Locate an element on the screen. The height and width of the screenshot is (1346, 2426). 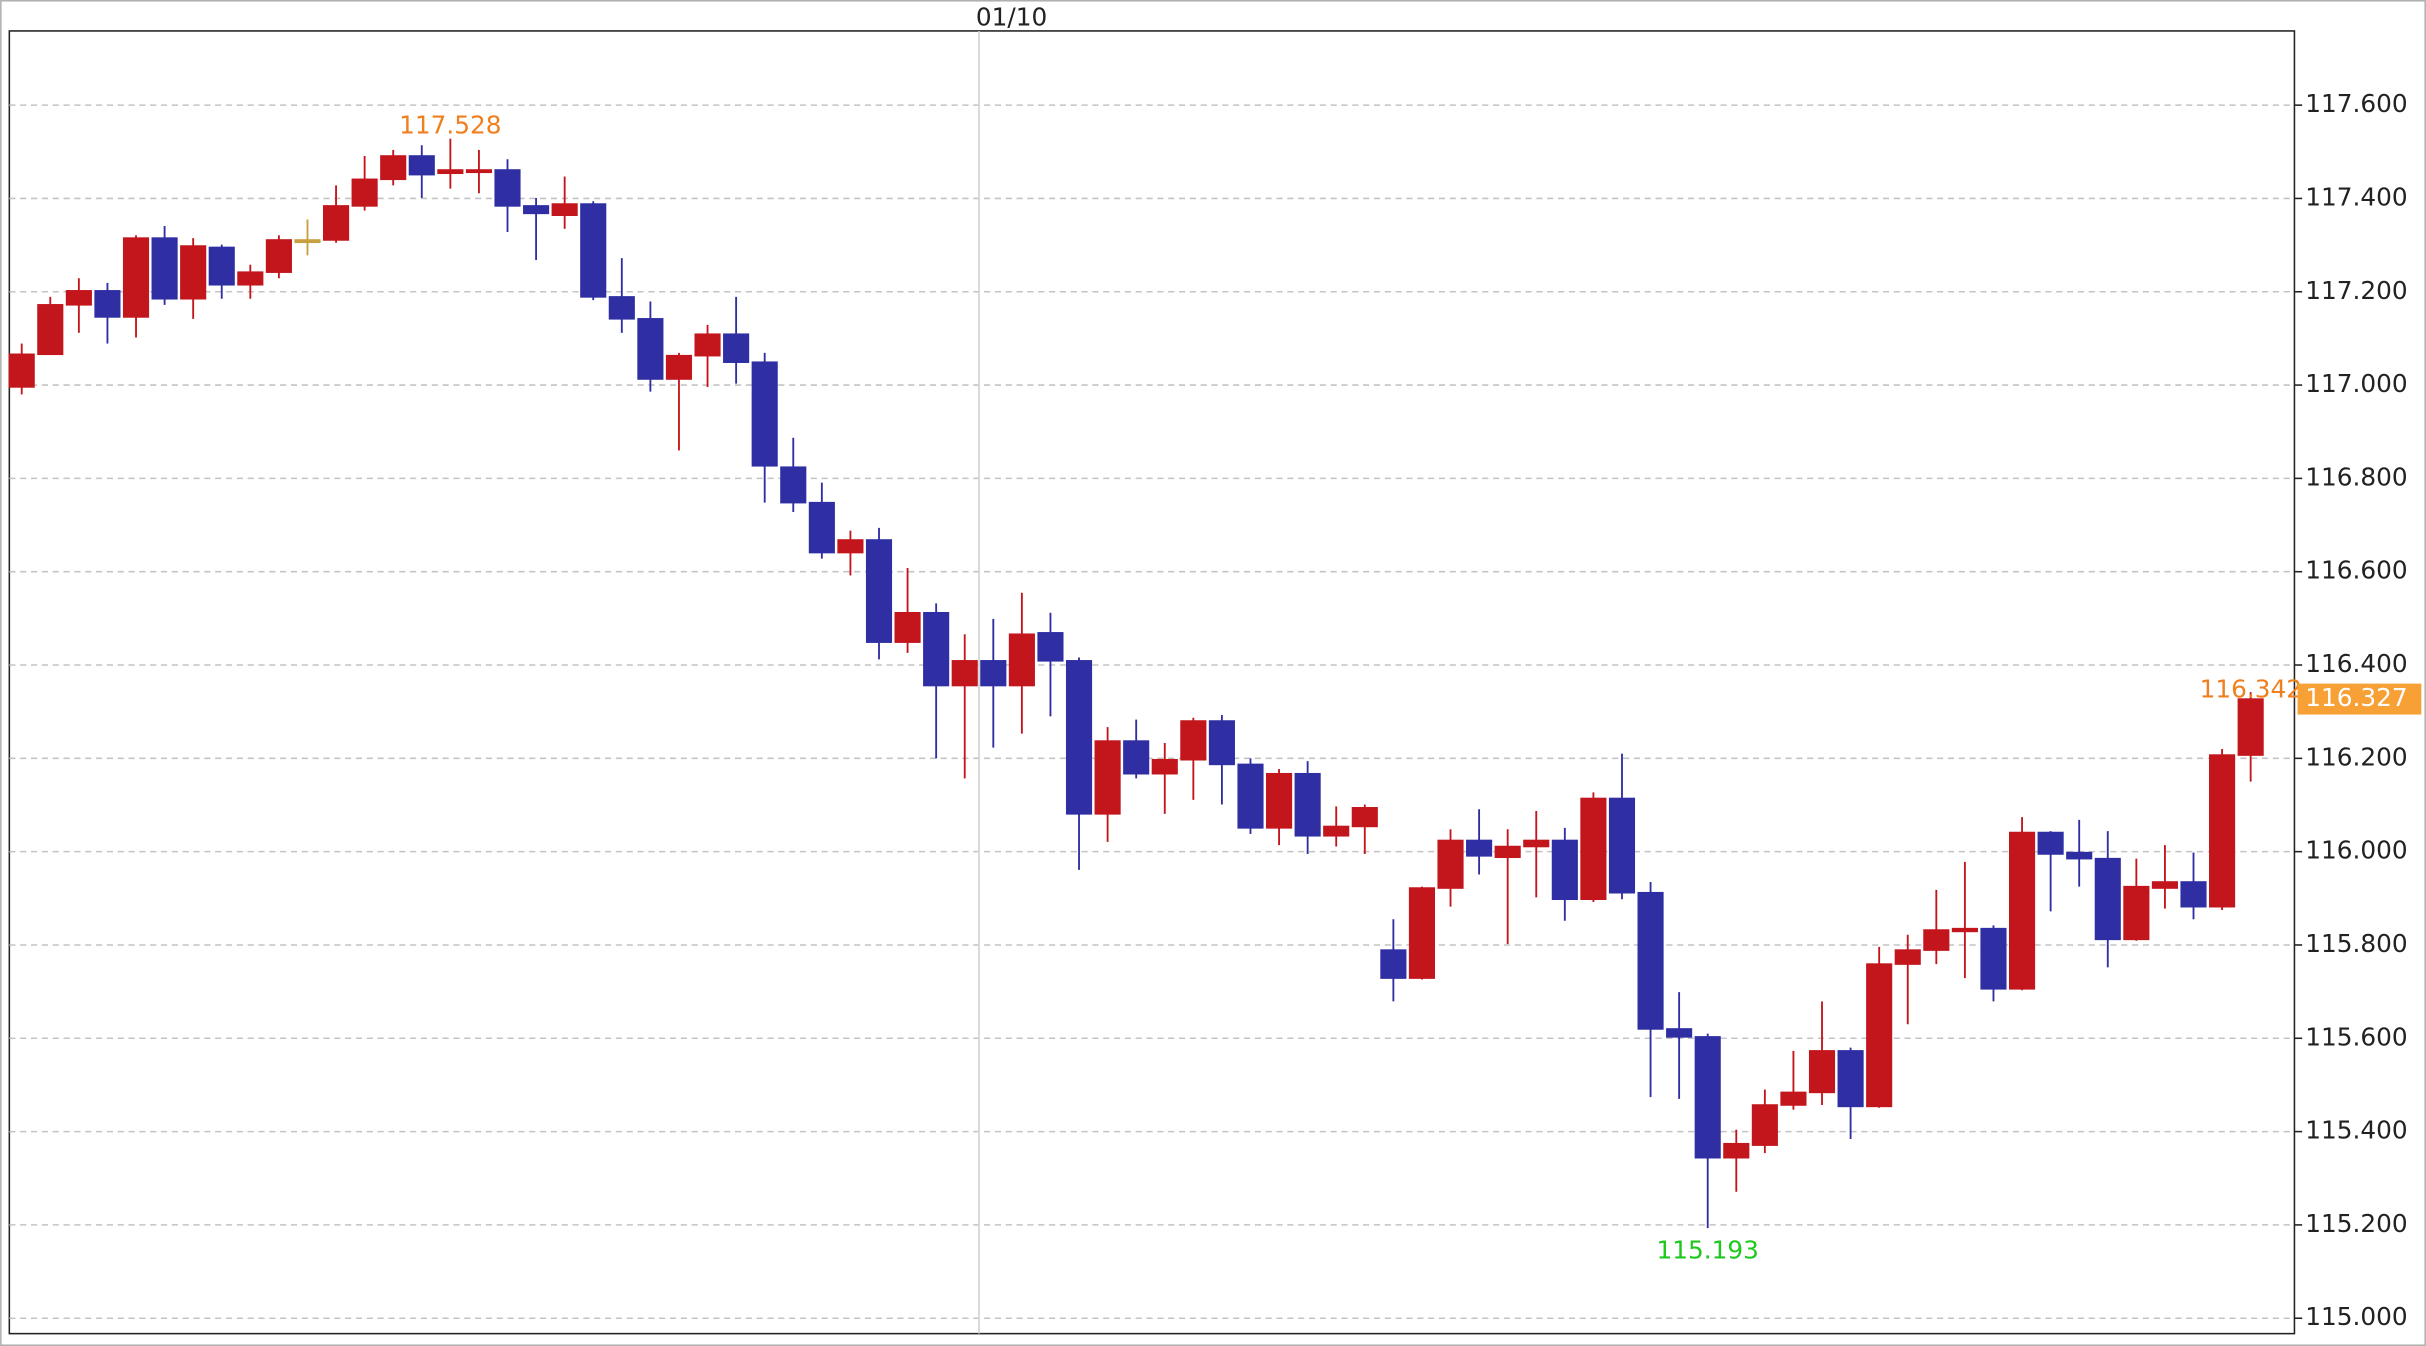
y-tick-label: 115.400 is located at coordinates (2356, 1130).